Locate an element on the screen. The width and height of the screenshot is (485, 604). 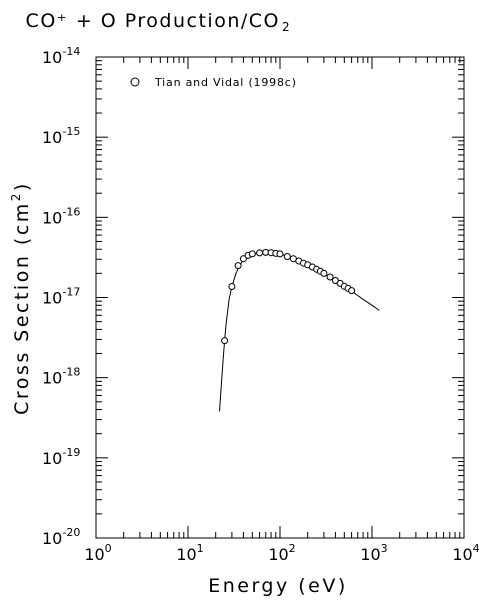
x-tick-label: 10⁴ is located at coordinates (465, 553).